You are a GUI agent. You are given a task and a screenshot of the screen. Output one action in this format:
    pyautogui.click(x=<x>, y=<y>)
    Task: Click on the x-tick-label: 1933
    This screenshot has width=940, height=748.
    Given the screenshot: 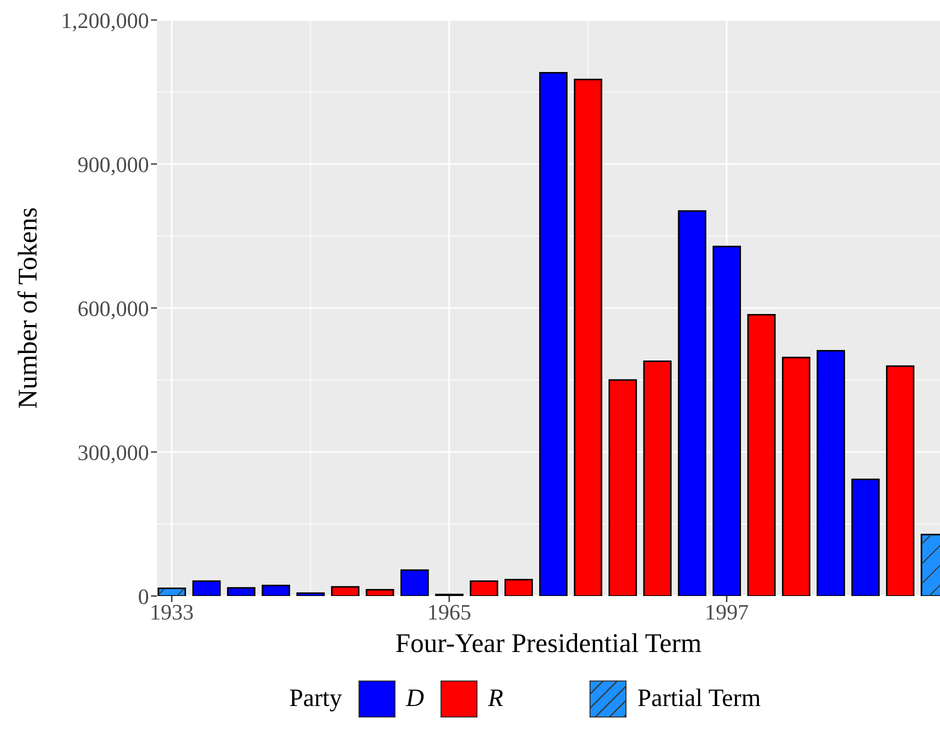 What is the action you would take?
    pyautogui.click(x=172, y=612)
    